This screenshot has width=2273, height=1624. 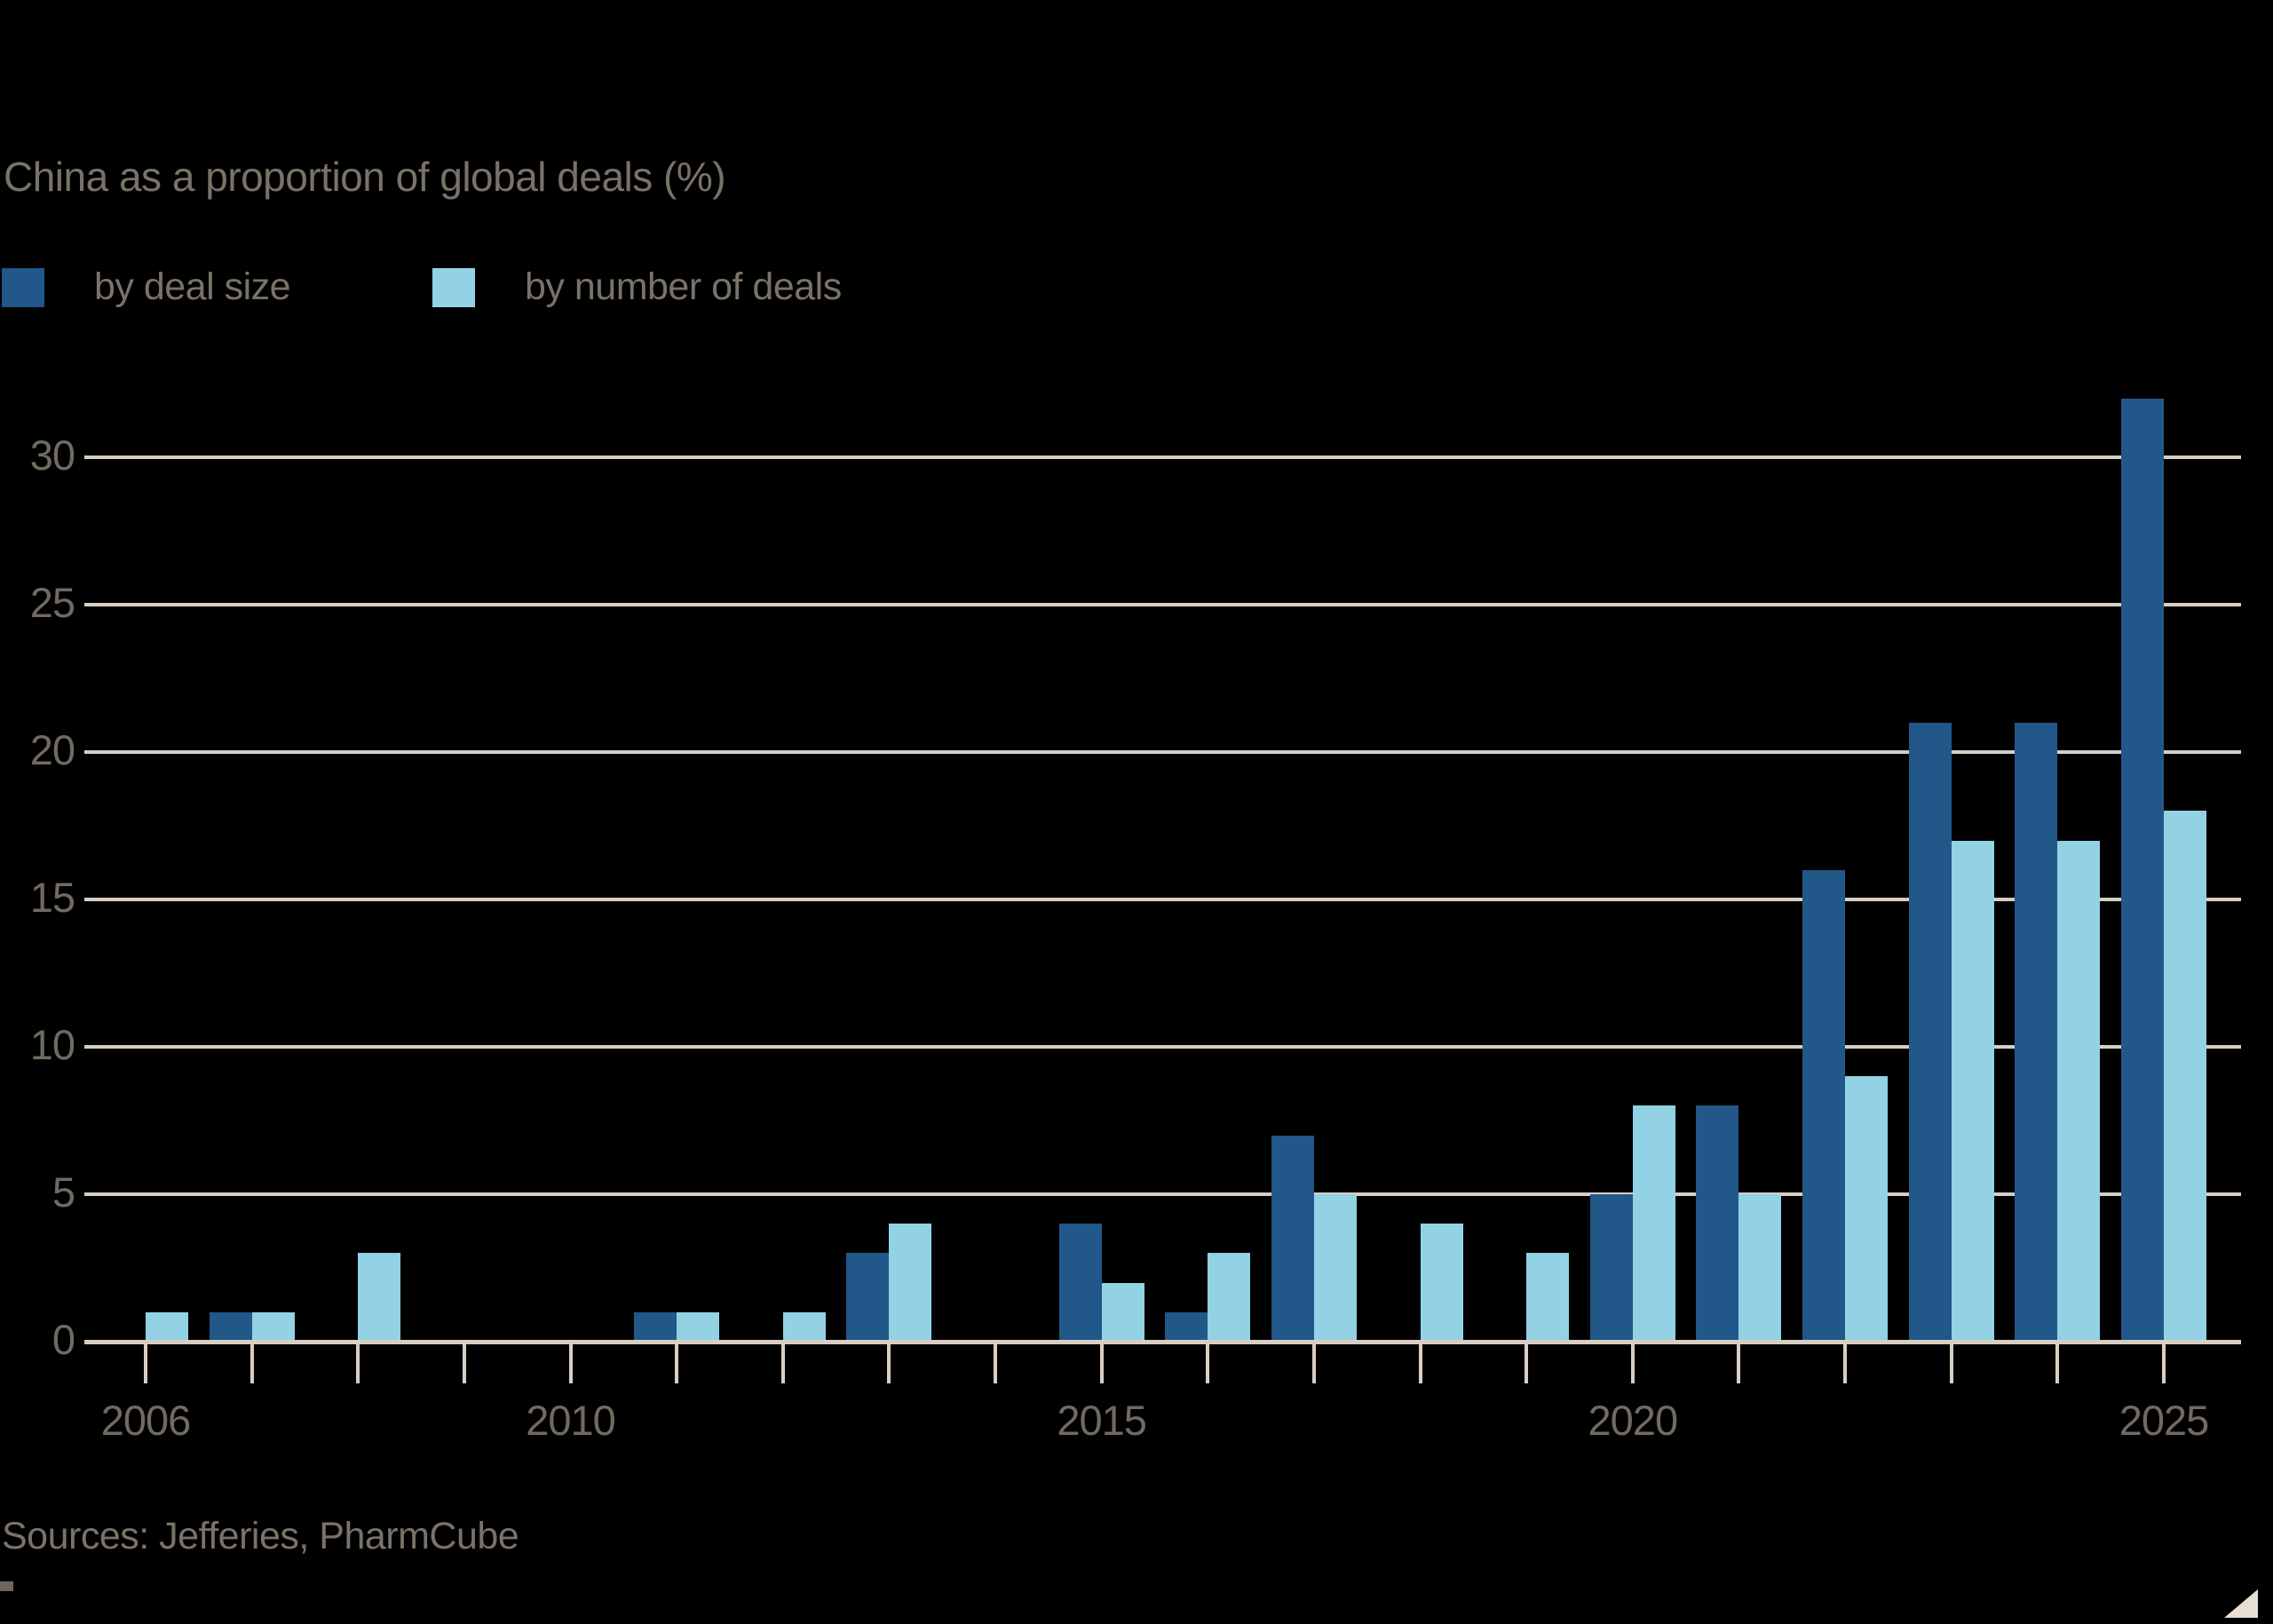 What do you see at coordinates (698, 1325) in the screenshot?
I see `bar-number-of-deals-2011` at bounding box center [698, 1325].